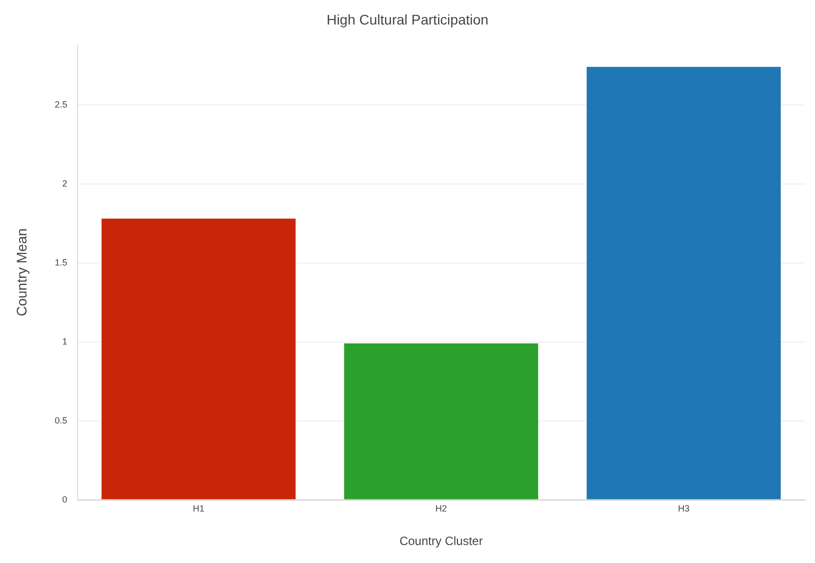  What do you see at coordinates (198, 509) in the screenshot?
I see `x-tick-label: H1` at bounding box center [198, 509].